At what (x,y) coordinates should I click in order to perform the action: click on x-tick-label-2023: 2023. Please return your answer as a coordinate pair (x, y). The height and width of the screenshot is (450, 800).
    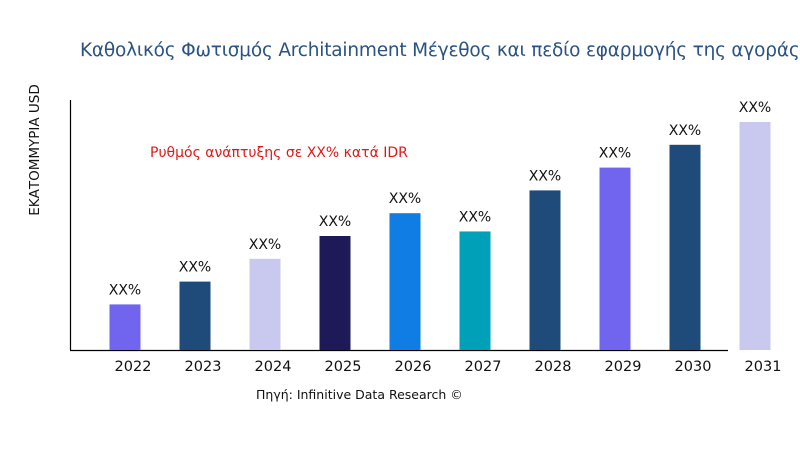
    Looking at the image, I should click on (203, 367).